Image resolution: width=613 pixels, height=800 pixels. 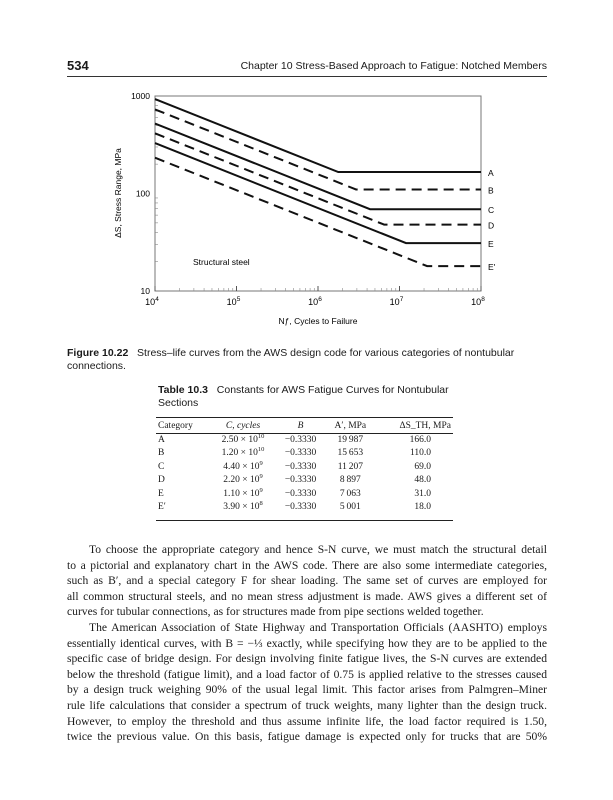 I want to click on c-mantissa: 2.20, so click(x=231, y=480).